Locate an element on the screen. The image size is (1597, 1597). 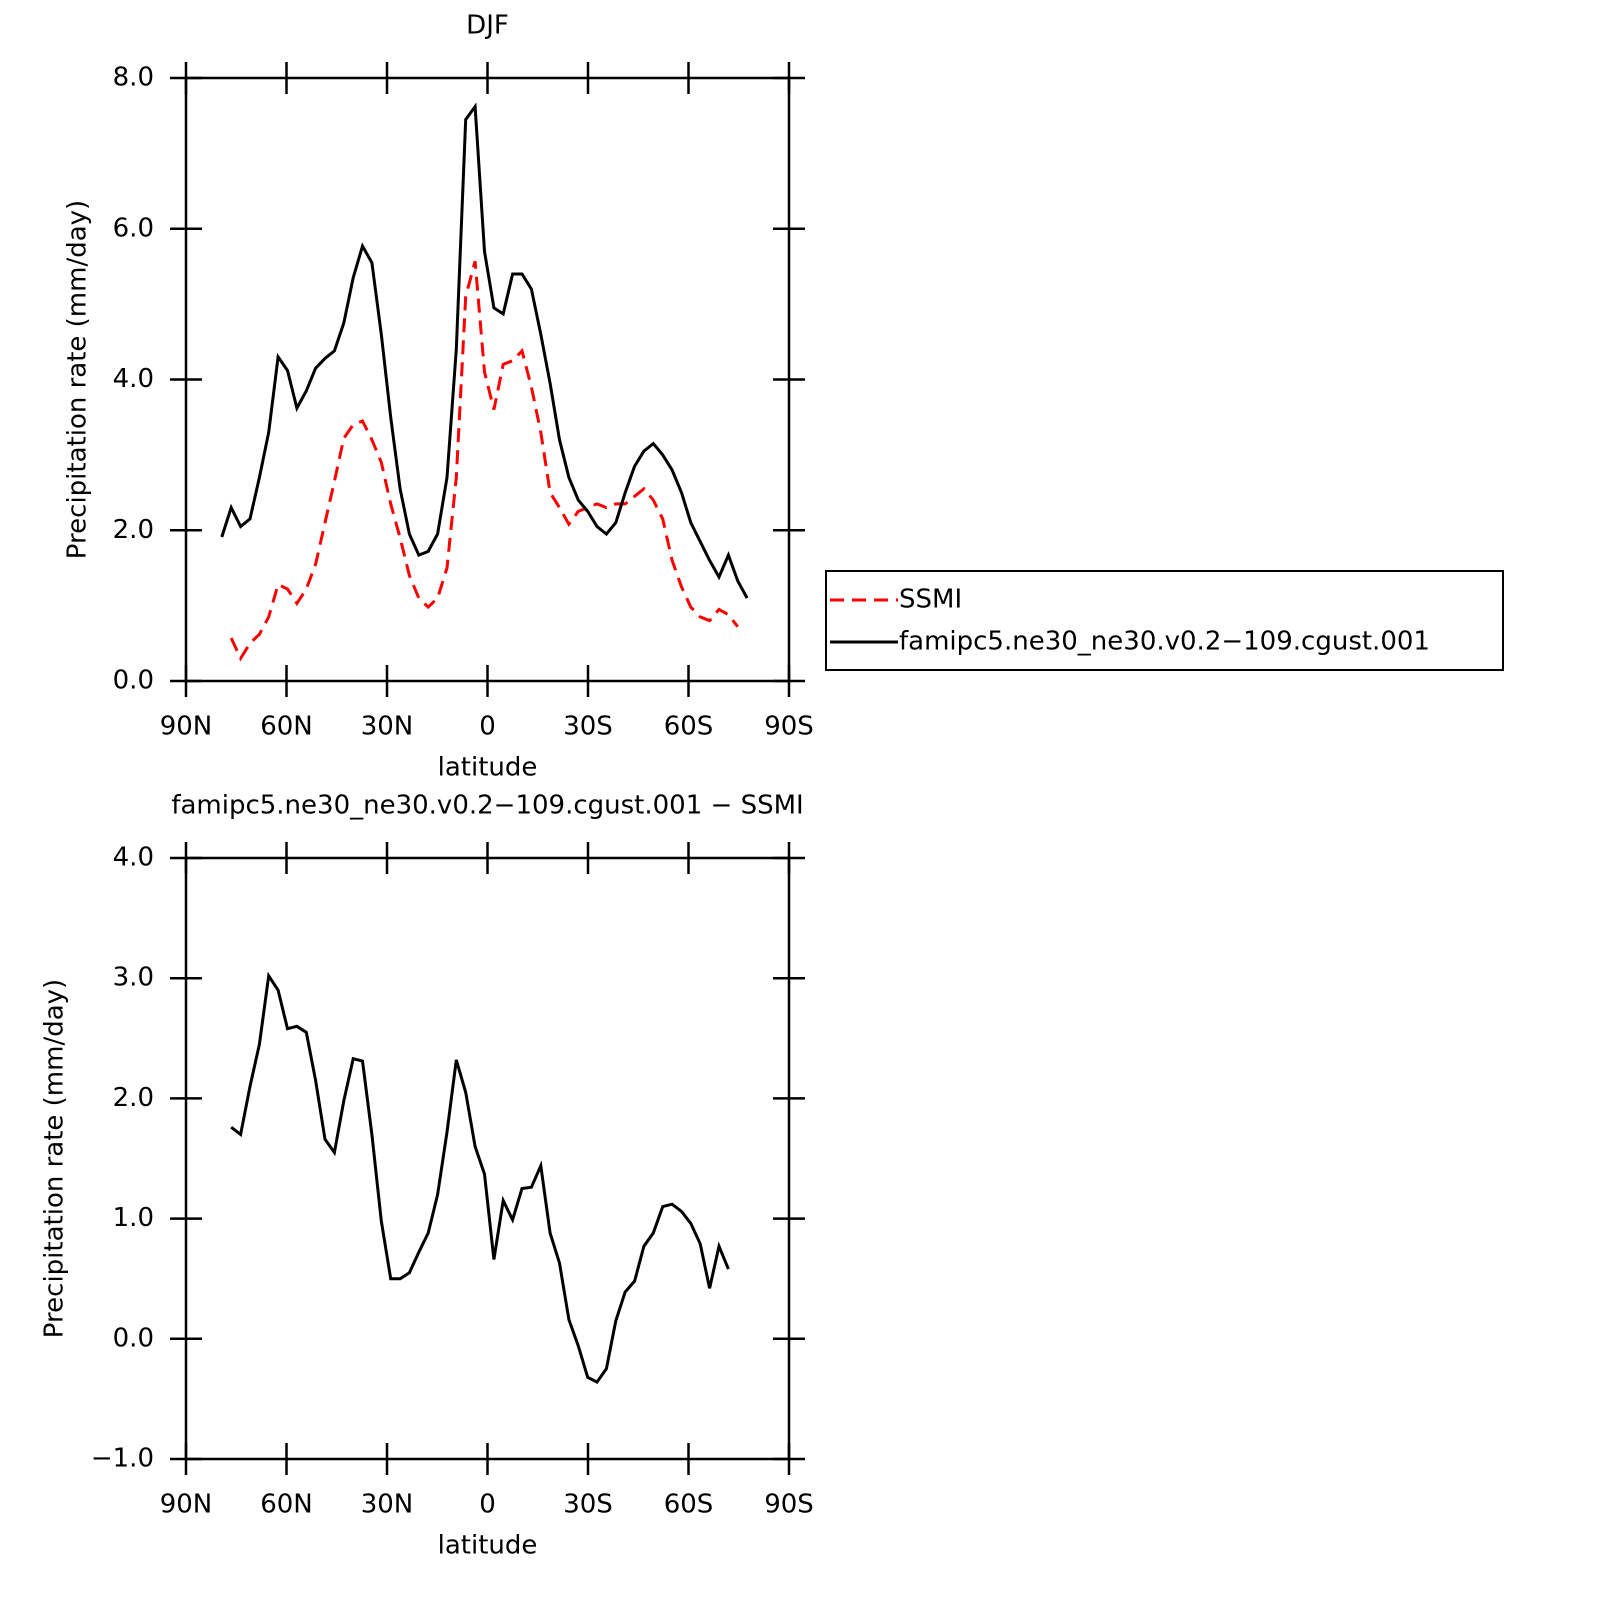
y-tick-label: 1.0 is located at coordinates (133, 1218).